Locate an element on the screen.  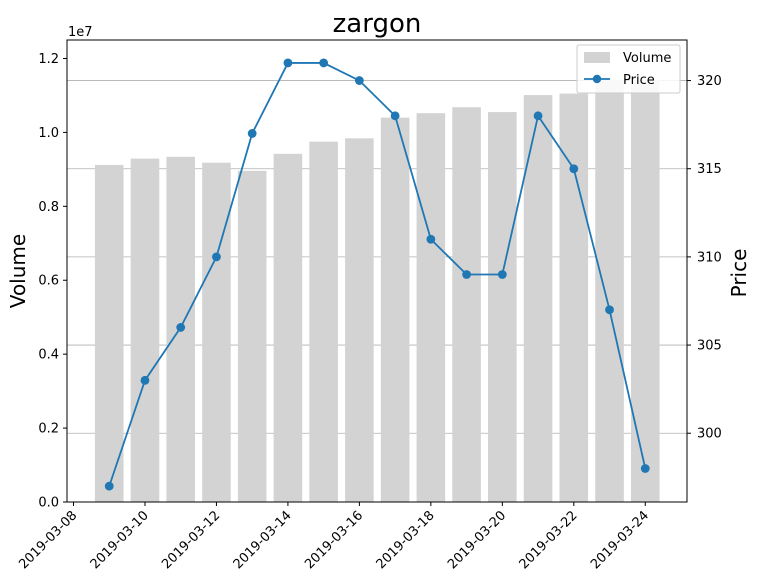
x-tick-label: 2019-03-18 is located at coordinates (406, 540).